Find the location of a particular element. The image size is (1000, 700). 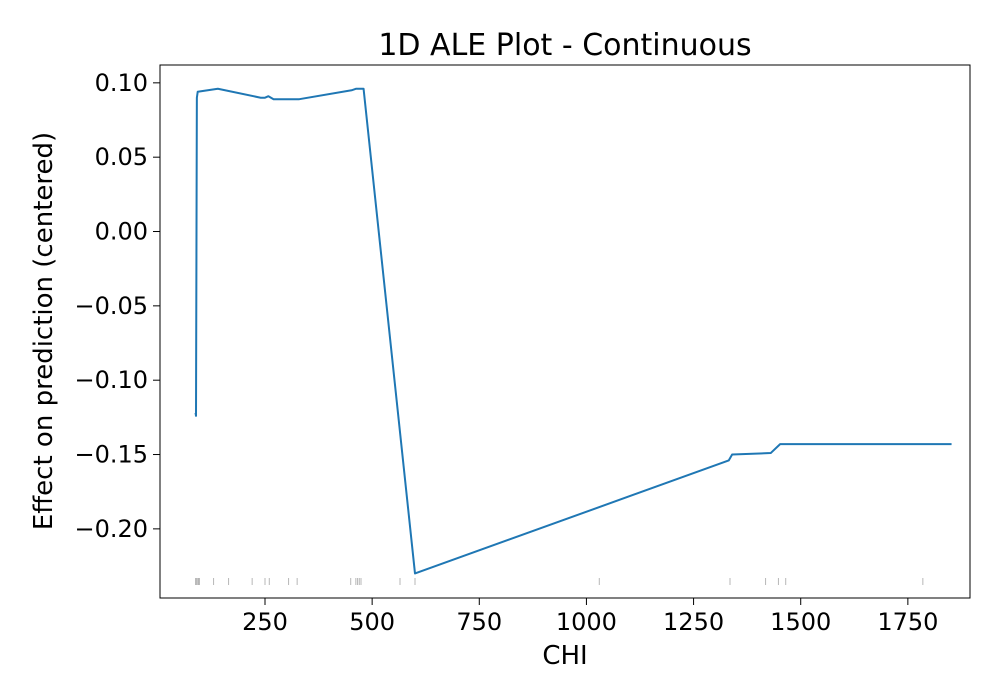

x-axis-label: CHI is located at coordinates (564, 656).